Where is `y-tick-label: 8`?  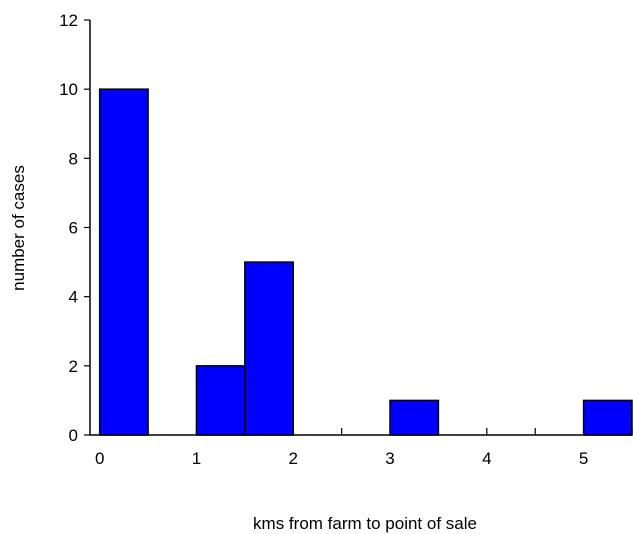
y-tick-label: 8 is located at coordinates (73, 158).